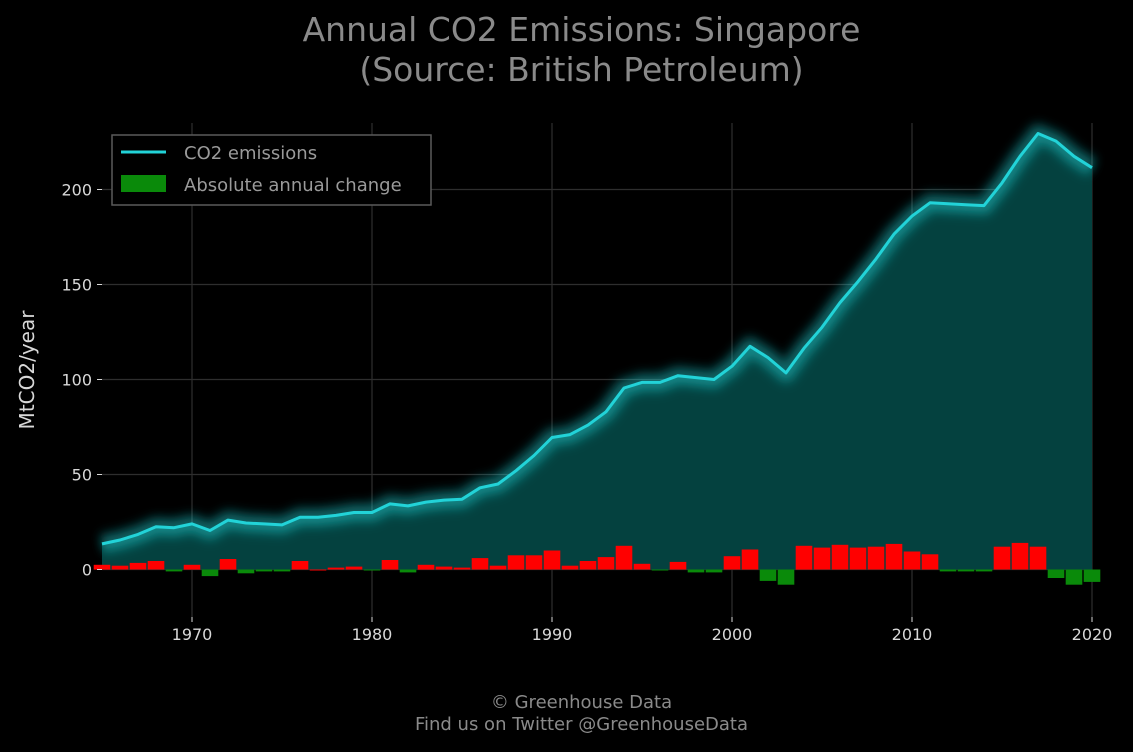  I want to click on x-tick-label: 2020, so click(1092, 634).